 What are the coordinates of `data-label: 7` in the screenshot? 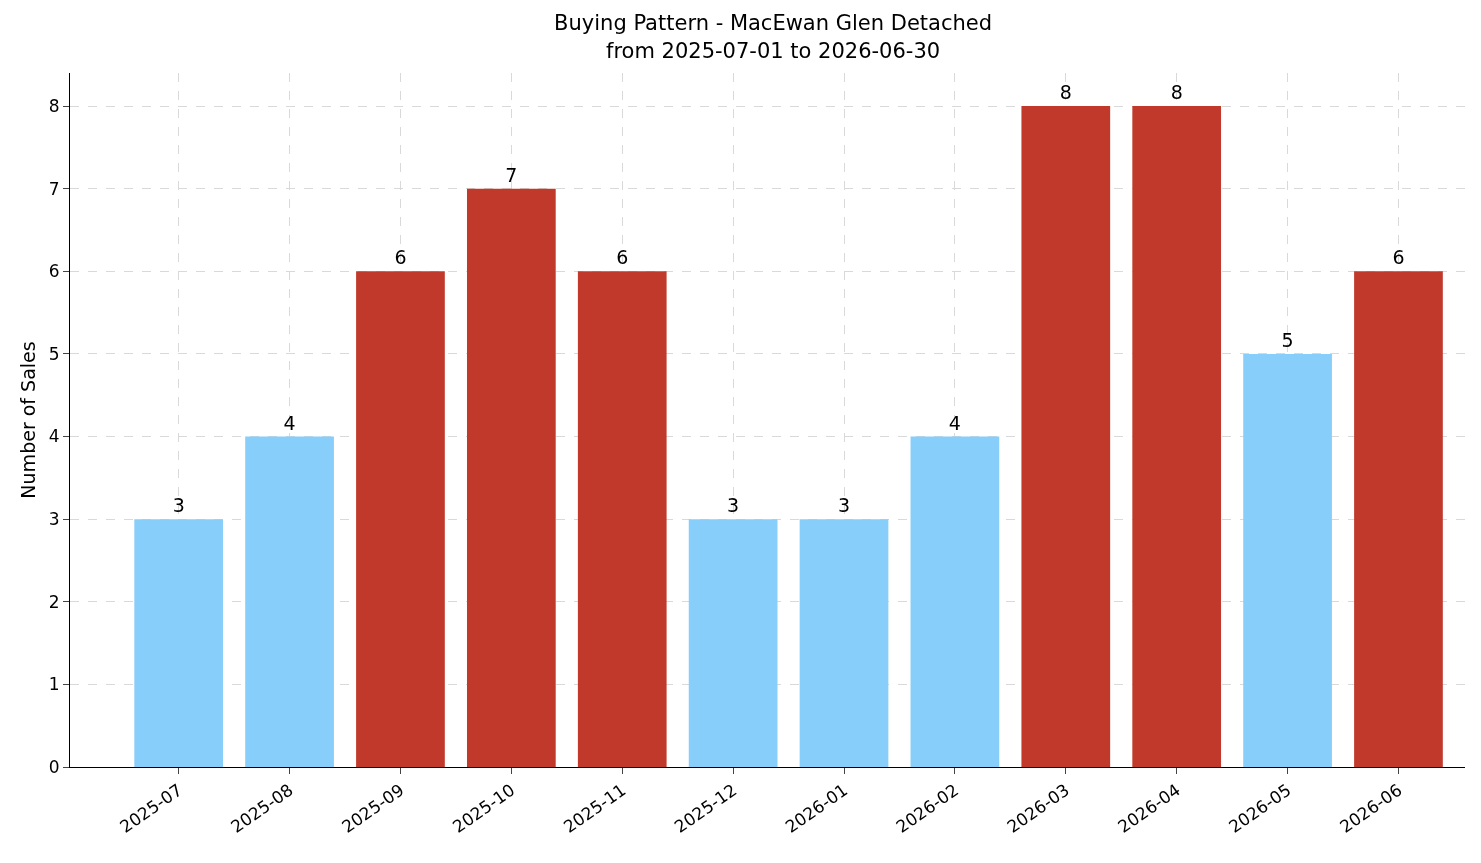 It's located at (511, 174).